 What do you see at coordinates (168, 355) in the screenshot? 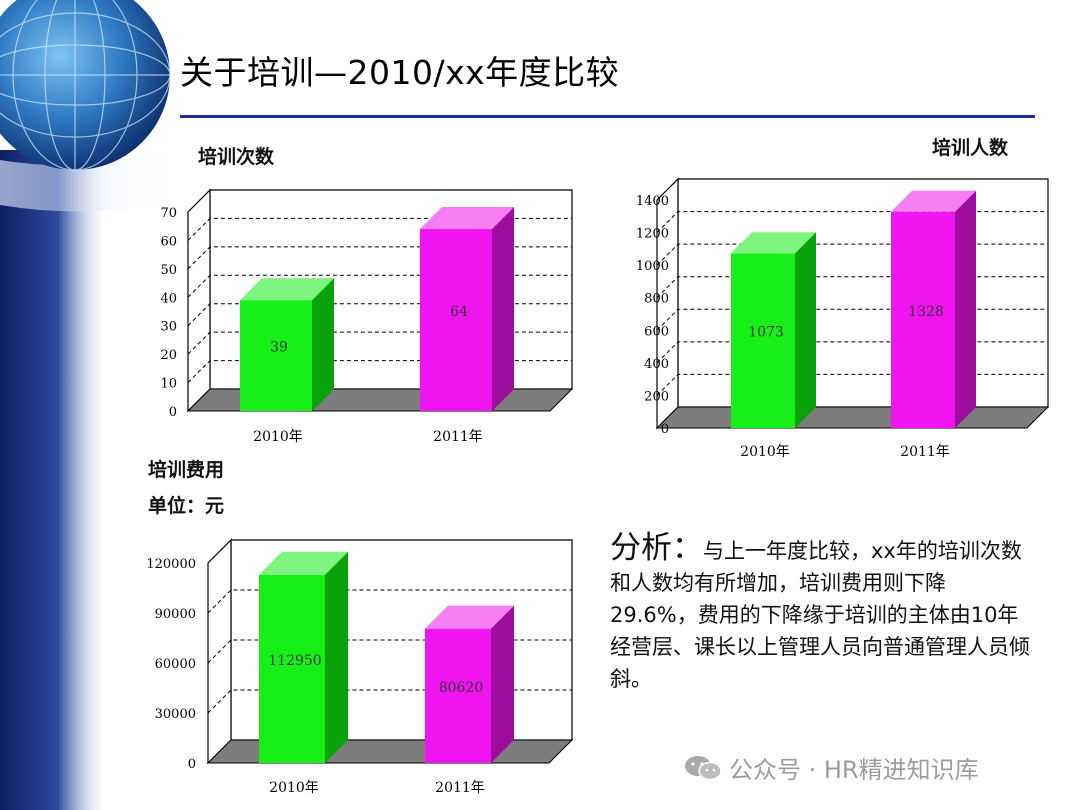
I see `y-tick-label: 20` at bounding box center [168, 355].